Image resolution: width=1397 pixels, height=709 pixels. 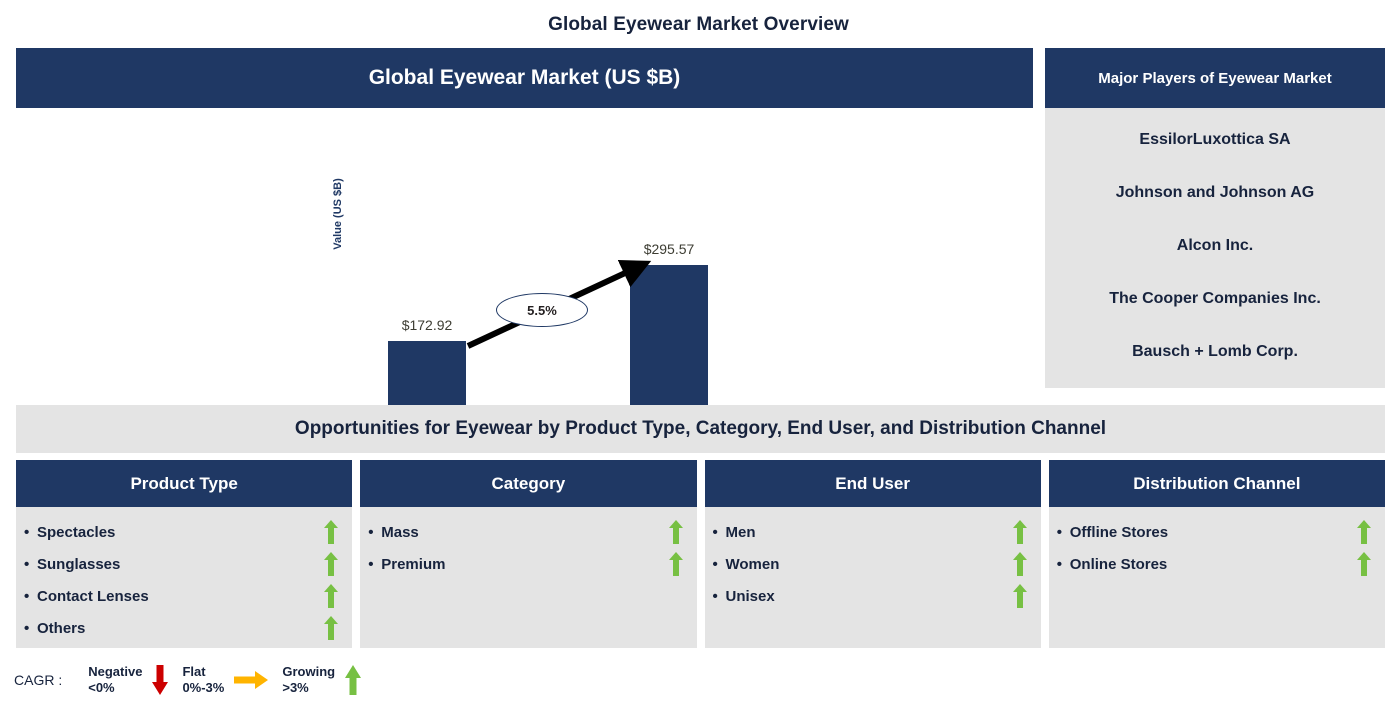 I want to click on list-item: • Sunglasses, so click(x=182, y=564).